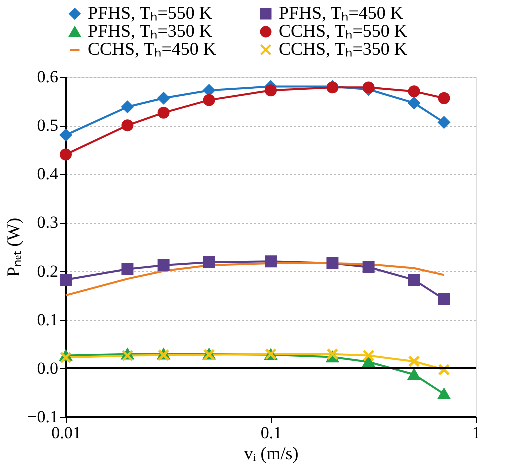 This screenshot has width=517, height=475. Describe the element at coordinates (150, 31) in the screenshot. I see `legend-label: PFHS, Tₕ=350 K` at that location.